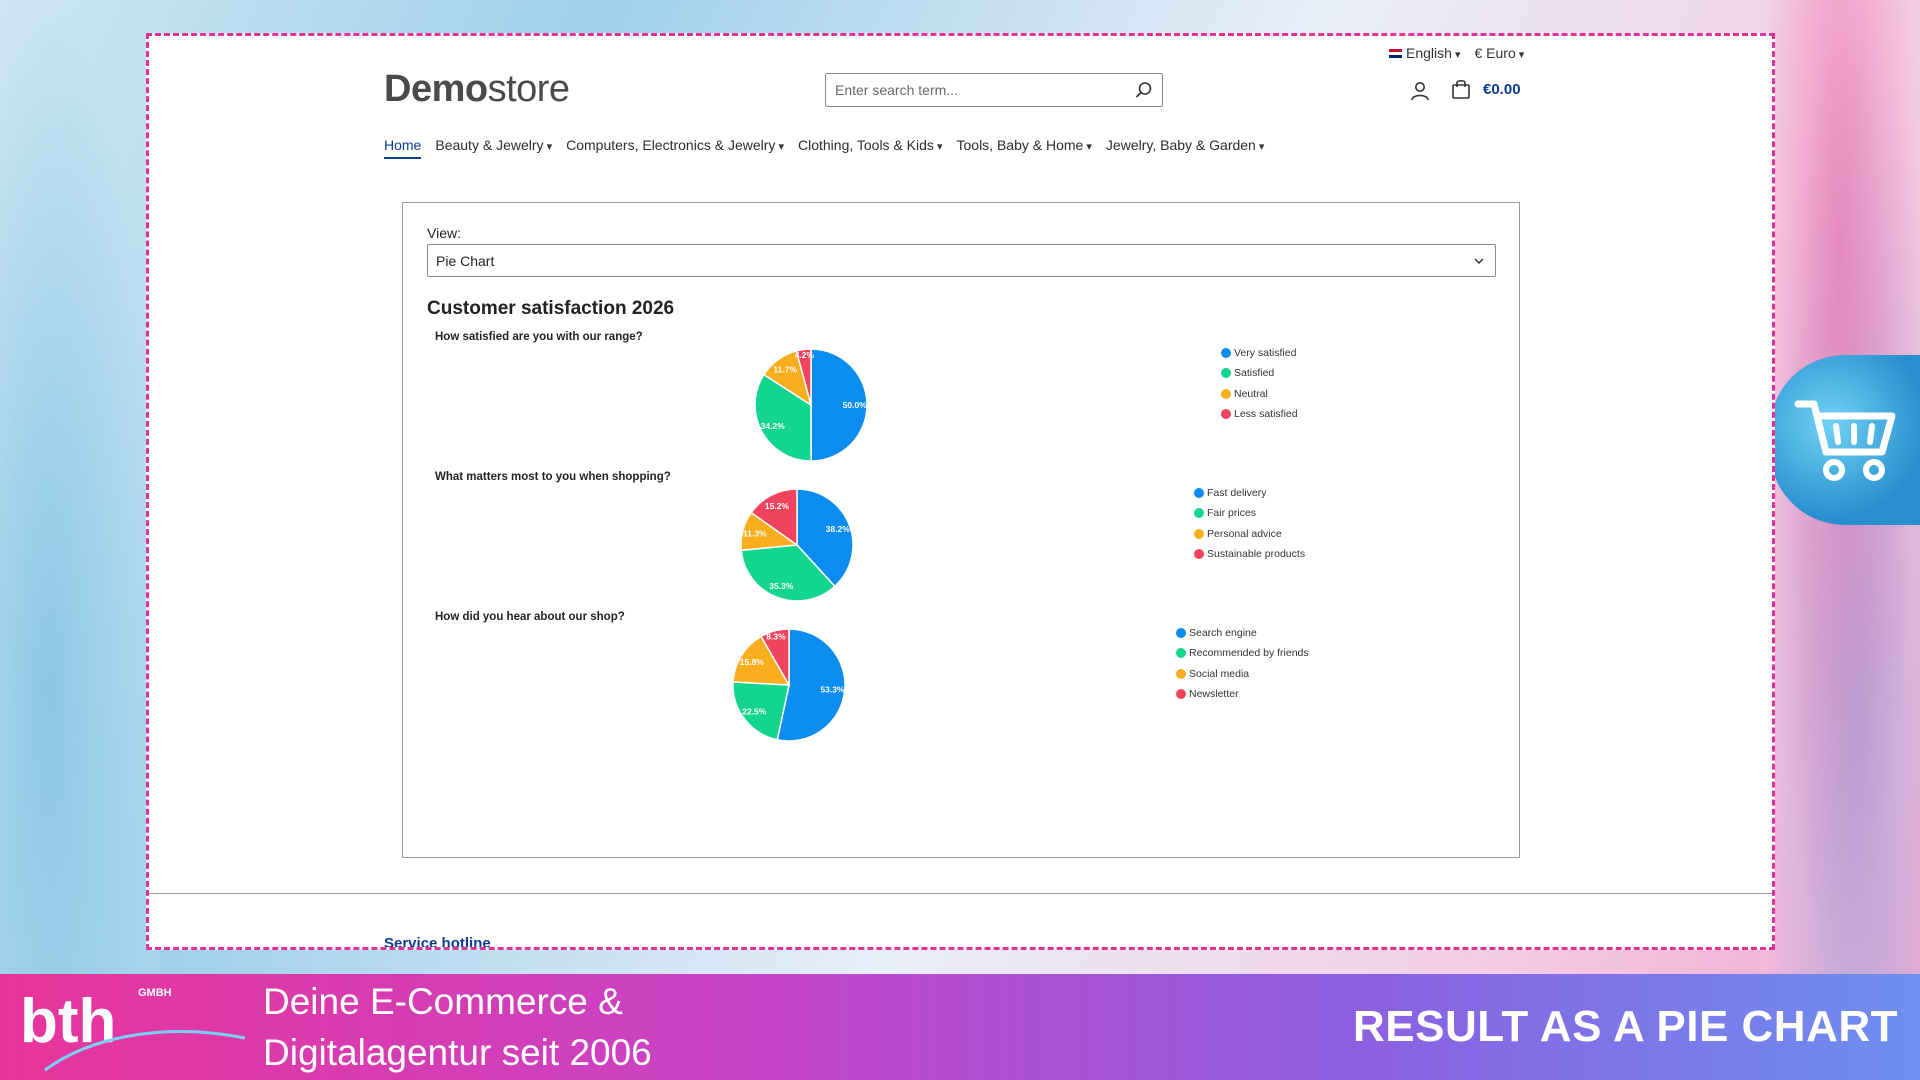 This screenshot has height=1080, width=1920. I want to click on legend-item: Neutral, so click(1259, 394).